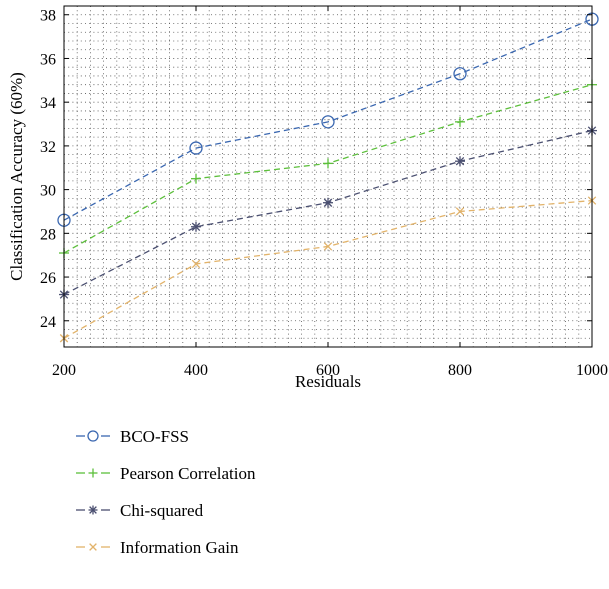 Image resolution: width=609 pixels, height=589 pixels. What do you see at coordinates (328, 370) in the screenshot?
I see `x-tick-label: 600` at bounding box center [328, 370].